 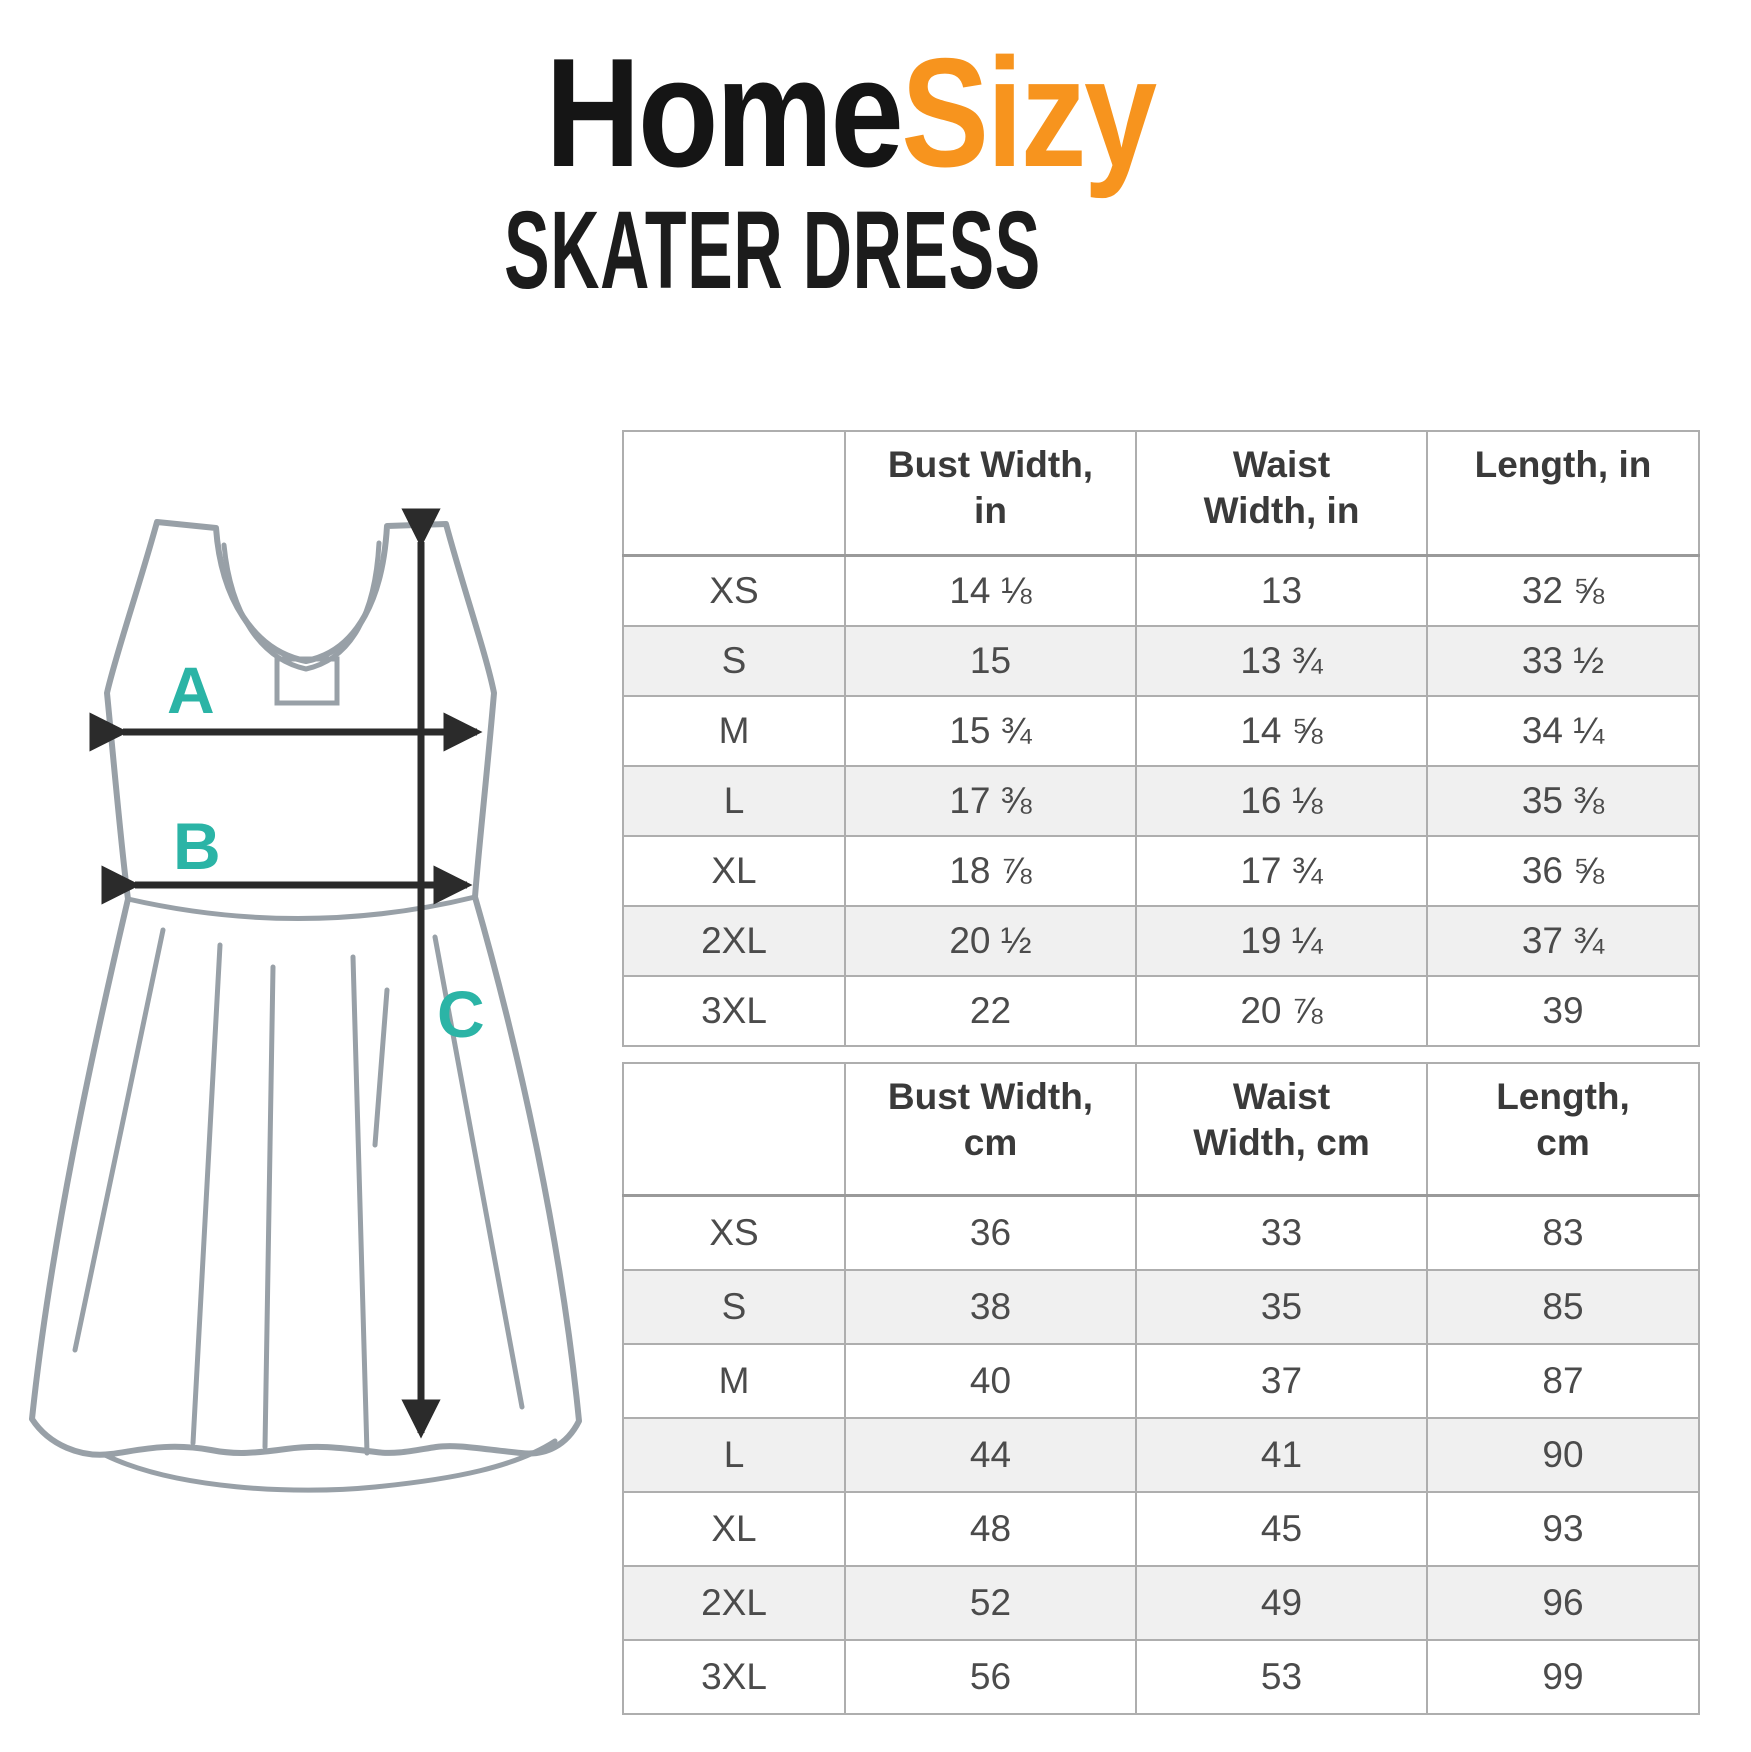 I want to click on waist-value: 49, so click(x=1281, y=1603).